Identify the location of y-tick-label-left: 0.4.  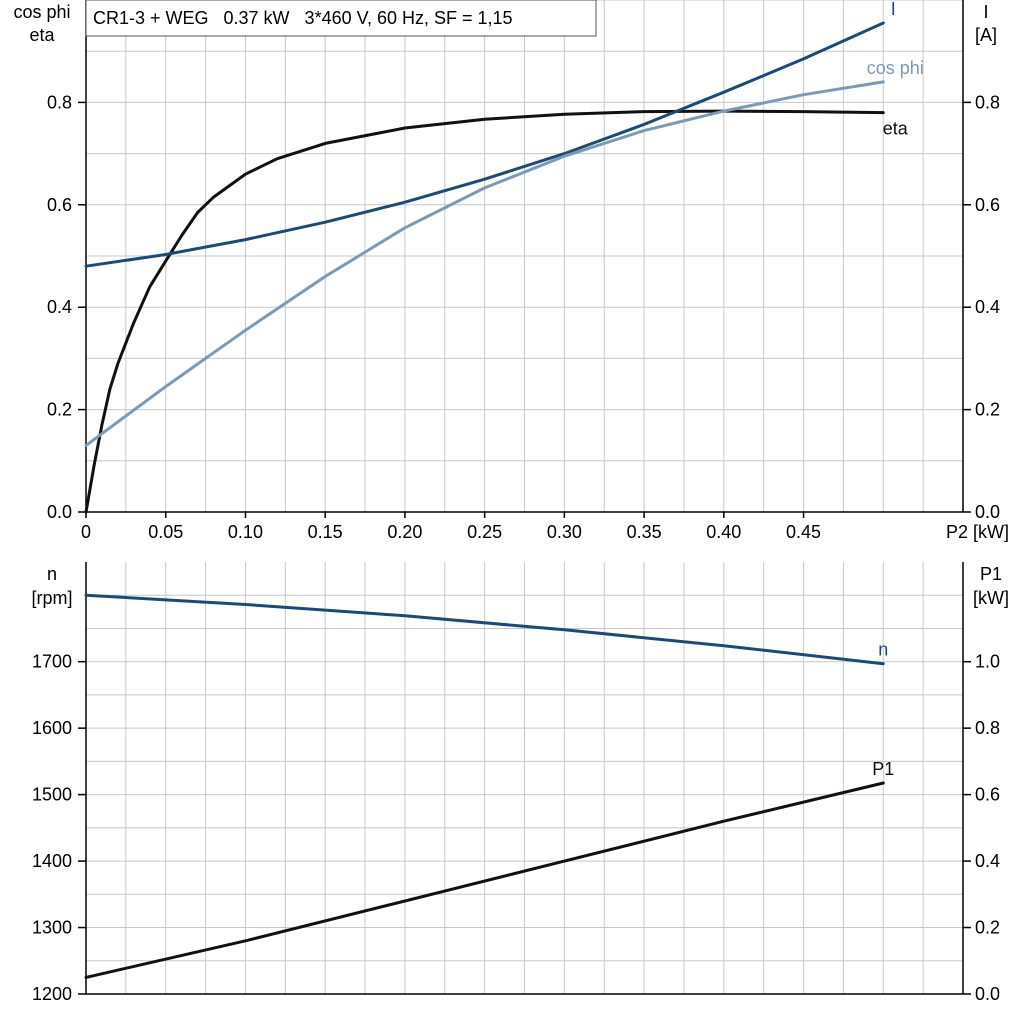
(59, 307).